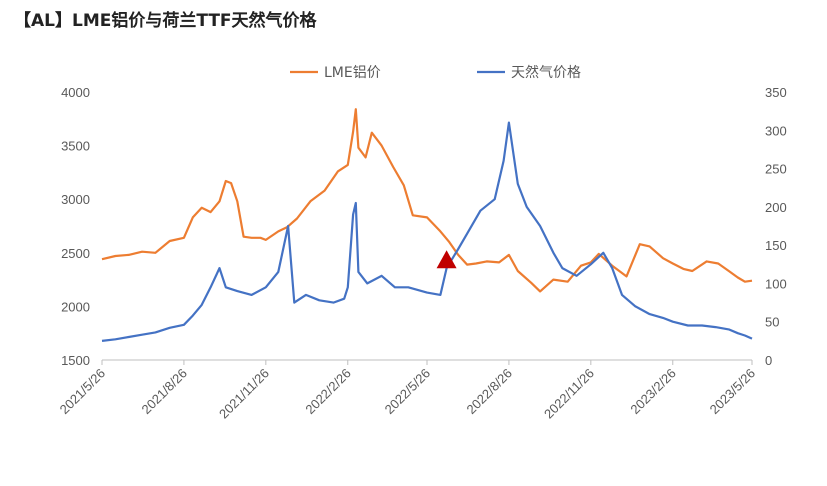 The height and width of the screenshot is (486, 827). What do you see at coordinates (75, 226) in the screenshot?
I see `y-axis-left: 1500 2000 2500 3000 3500 4000` at bounding box center [75, 226].